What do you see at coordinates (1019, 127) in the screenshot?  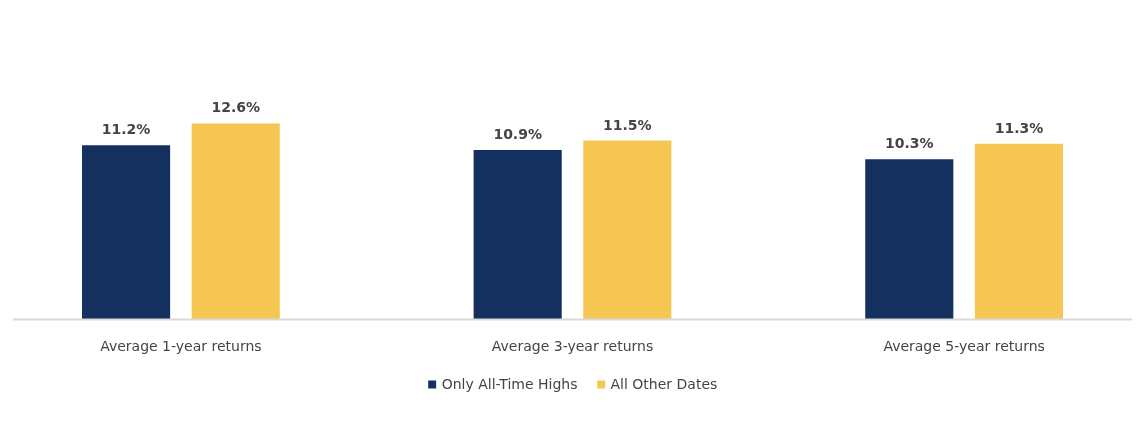 I see `data-label: 11.3%` at bounding box center [1019, 127].